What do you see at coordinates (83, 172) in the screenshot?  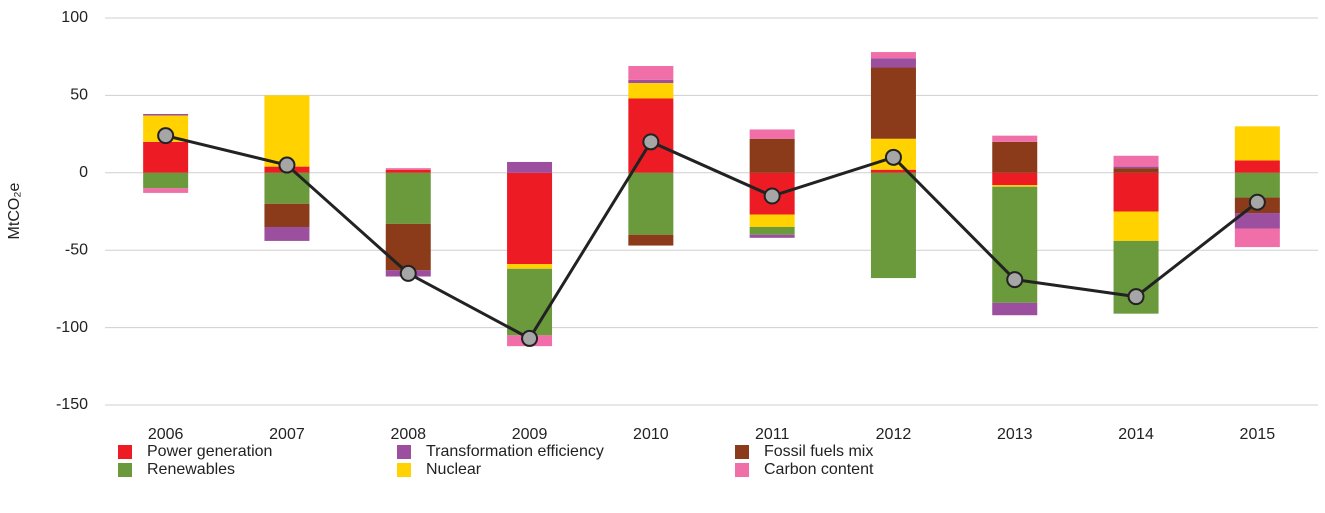 I see `y-tick-label: 0` at bounding box center [83, 172].